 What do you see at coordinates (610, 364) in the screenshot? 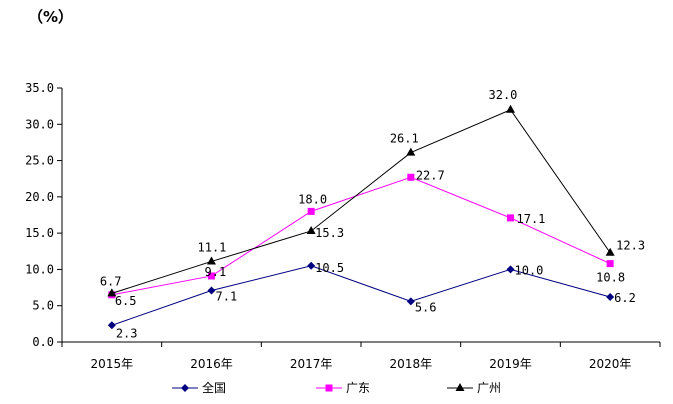
I see `x-tick-label: 2020年` at bounding box center [610, 364].